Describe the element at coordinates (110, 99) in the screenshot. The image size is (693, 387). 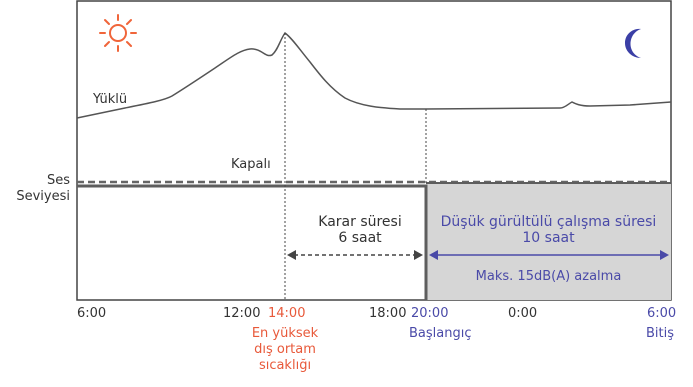
I see `loaded-label: Yüklü` at that location.